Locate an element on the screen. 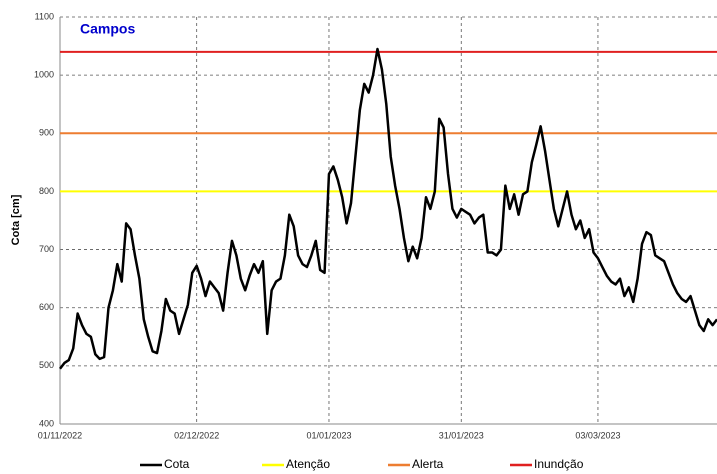 The width and height of the screenshot is (717, 474). y-tick-label: 700 is located at coordinates (46, 249).